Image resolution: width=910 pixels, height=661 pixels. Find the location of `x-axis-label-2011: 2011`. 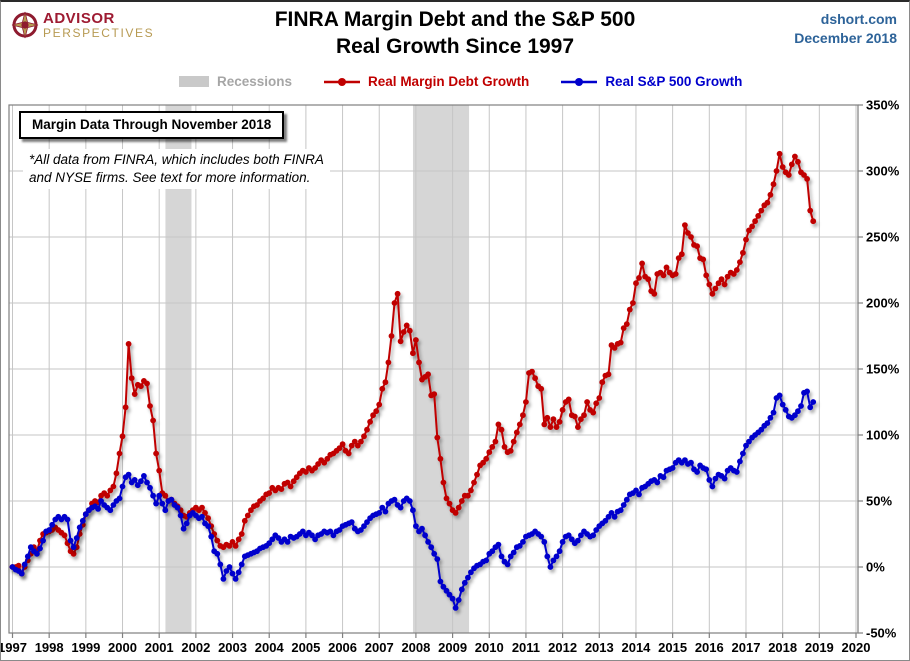

x-axis-label-2011: 2011 is located at coordinates (526, 647).